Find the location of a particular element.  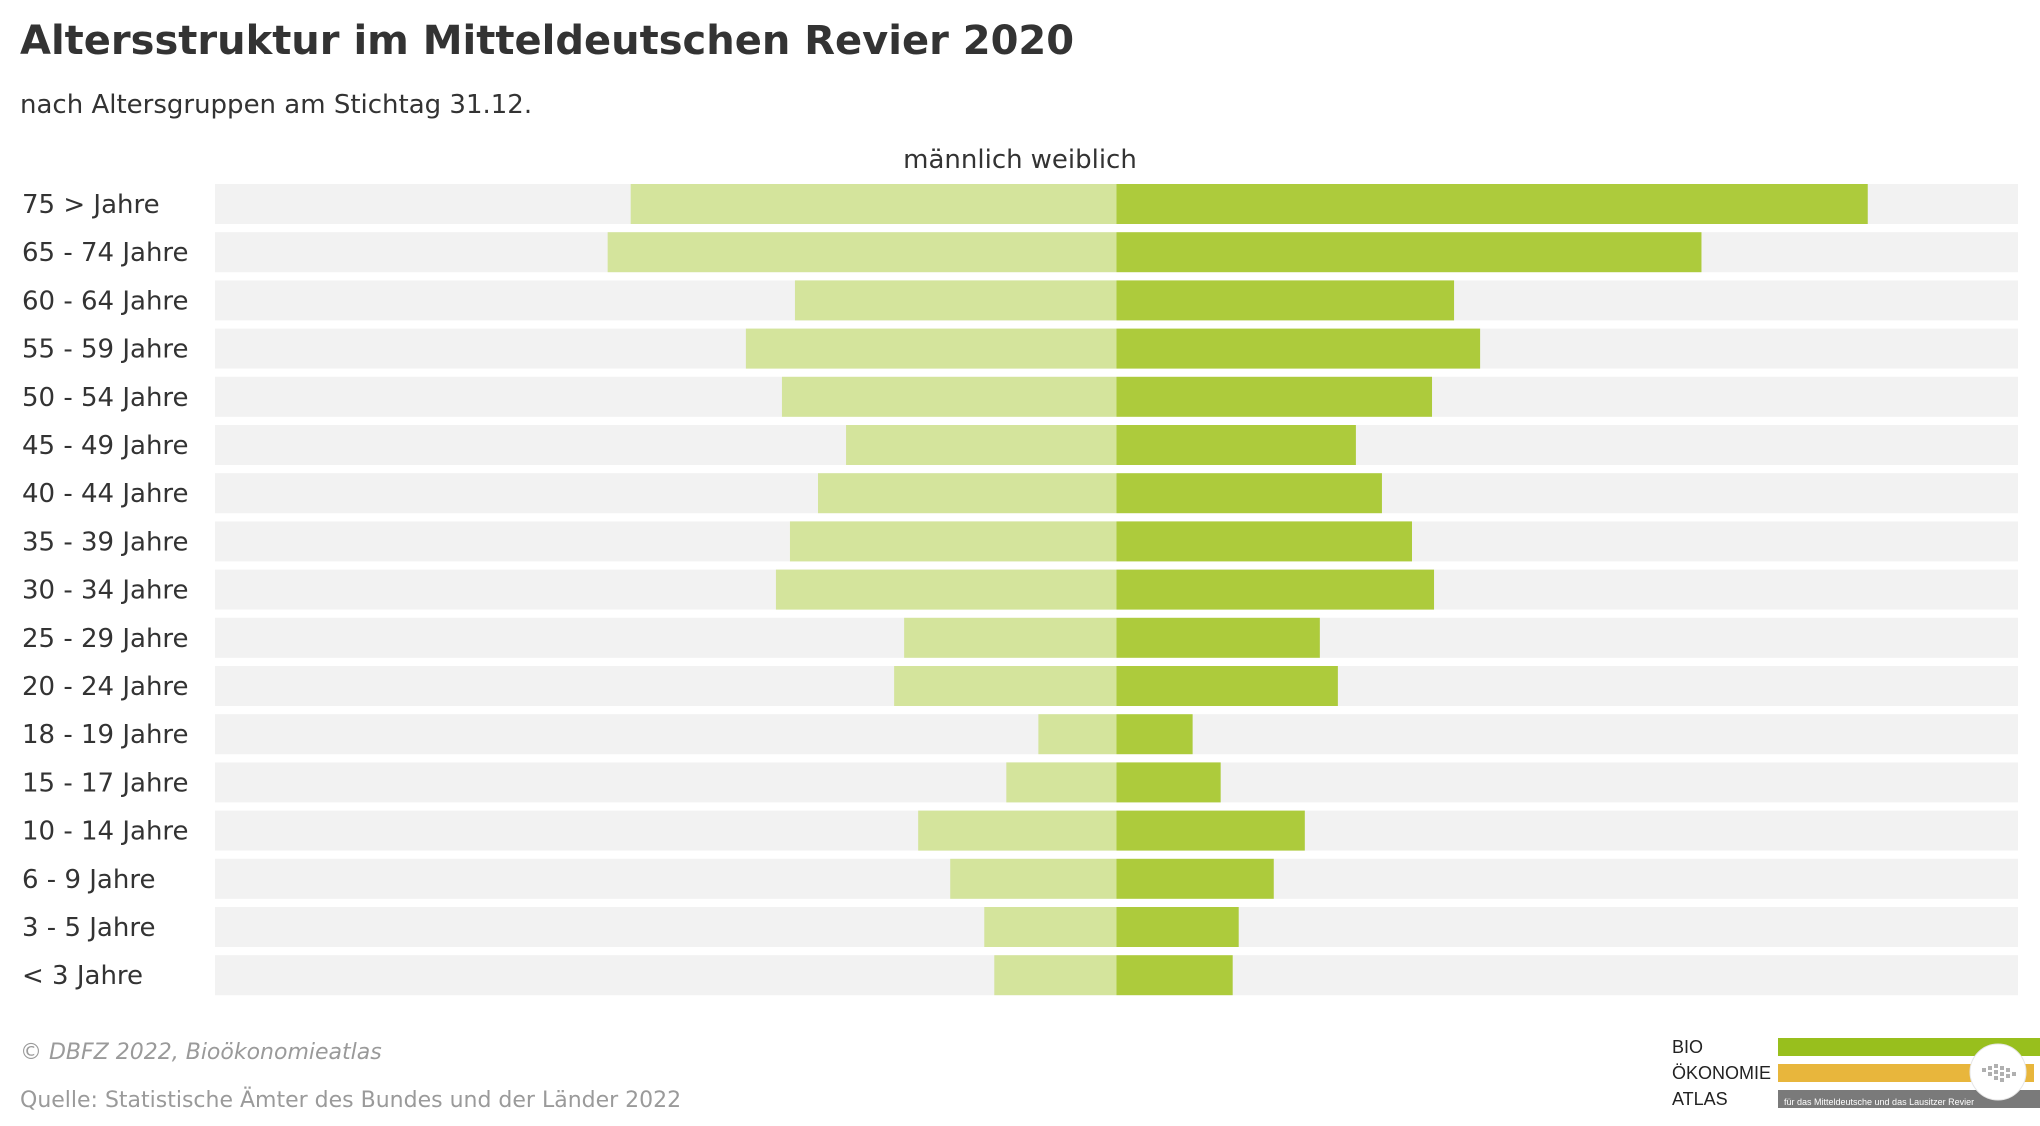

category-label: 25 - 29 Jahre is located at coordinates (105, 639).